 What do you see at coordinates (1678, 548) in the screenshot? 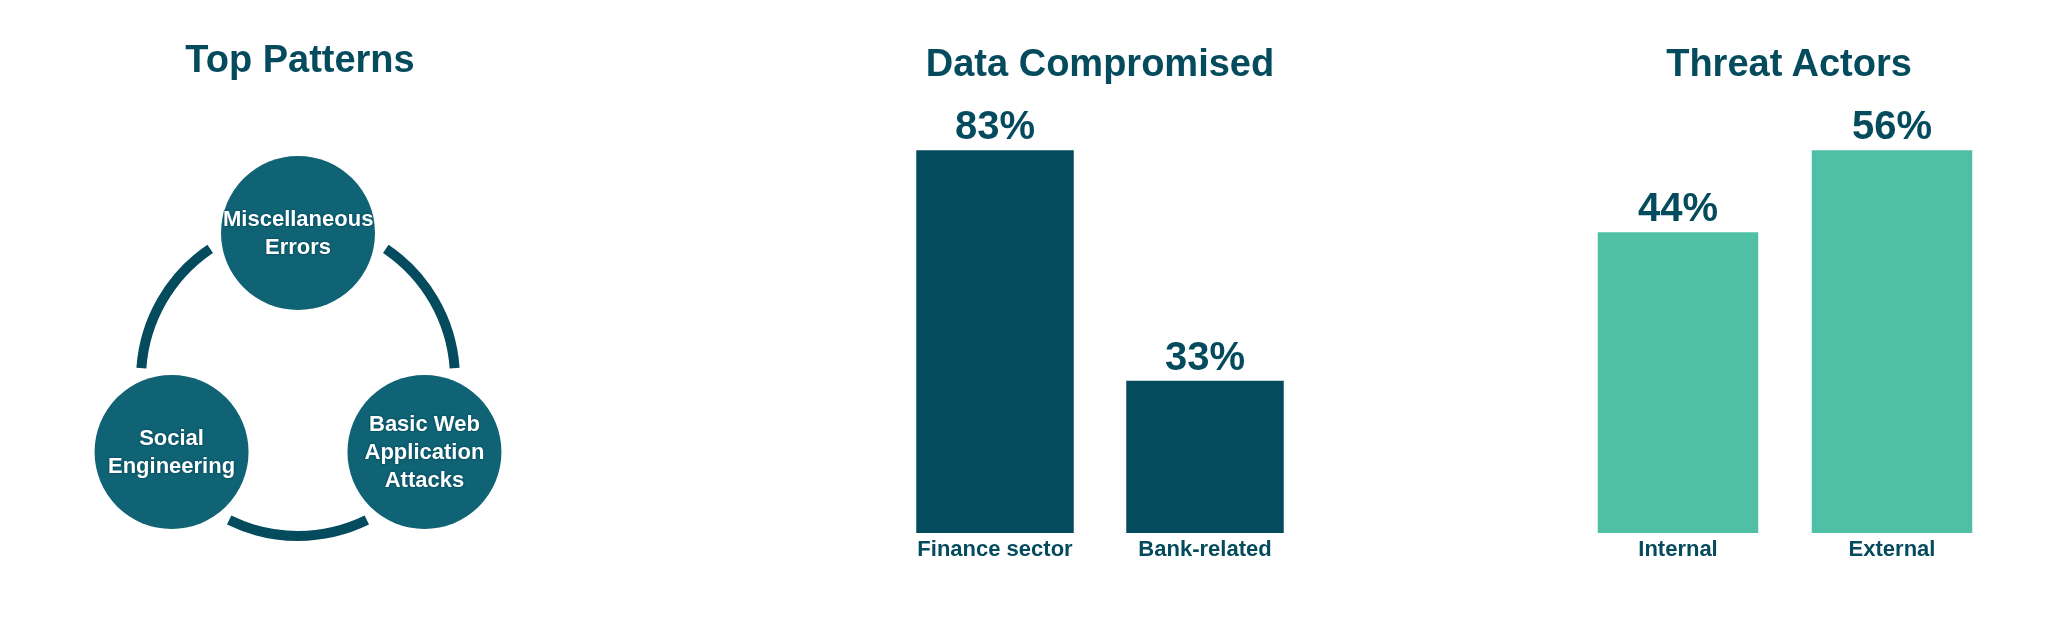
I see `x-tick-label: Internal` at bounding box center [1678, 548].